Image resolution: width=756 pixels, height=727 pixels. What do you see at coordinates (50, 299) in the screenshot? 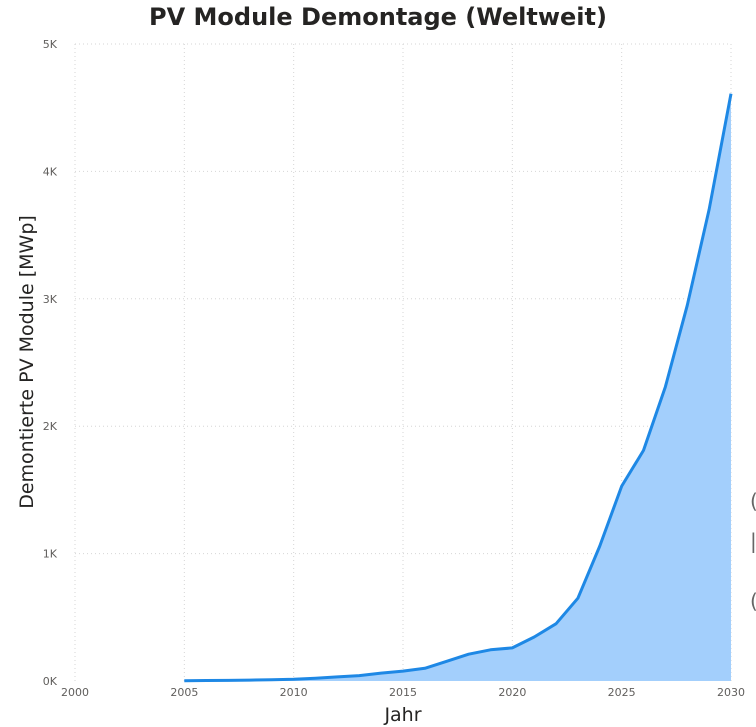
I see `y-tick-label: 3K` at bounding box center [50, 299].